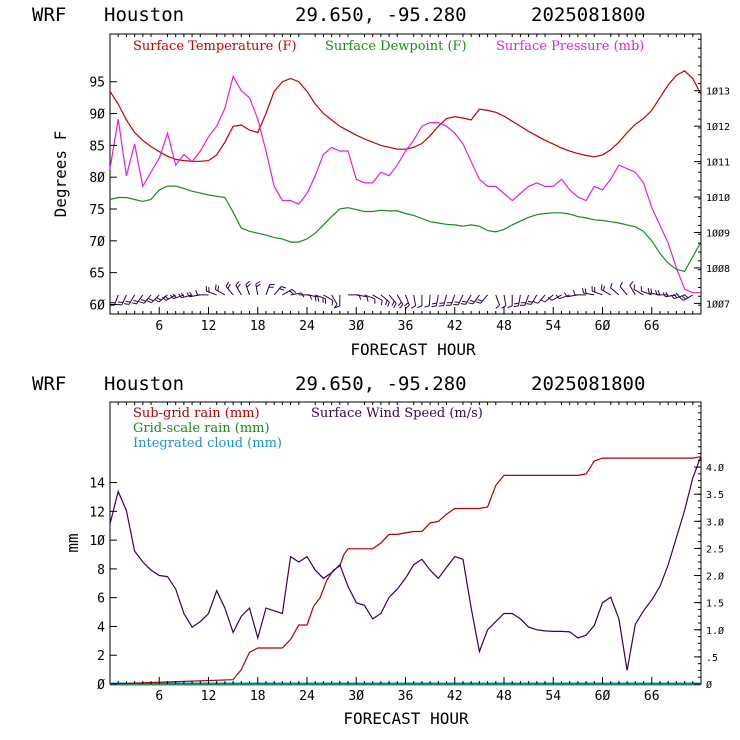 The image size is (740, 740). What do you see at coordinates (49, 15) in the screenshot?
I see `top-header-model: WRF` at bounding box center [49, 15].